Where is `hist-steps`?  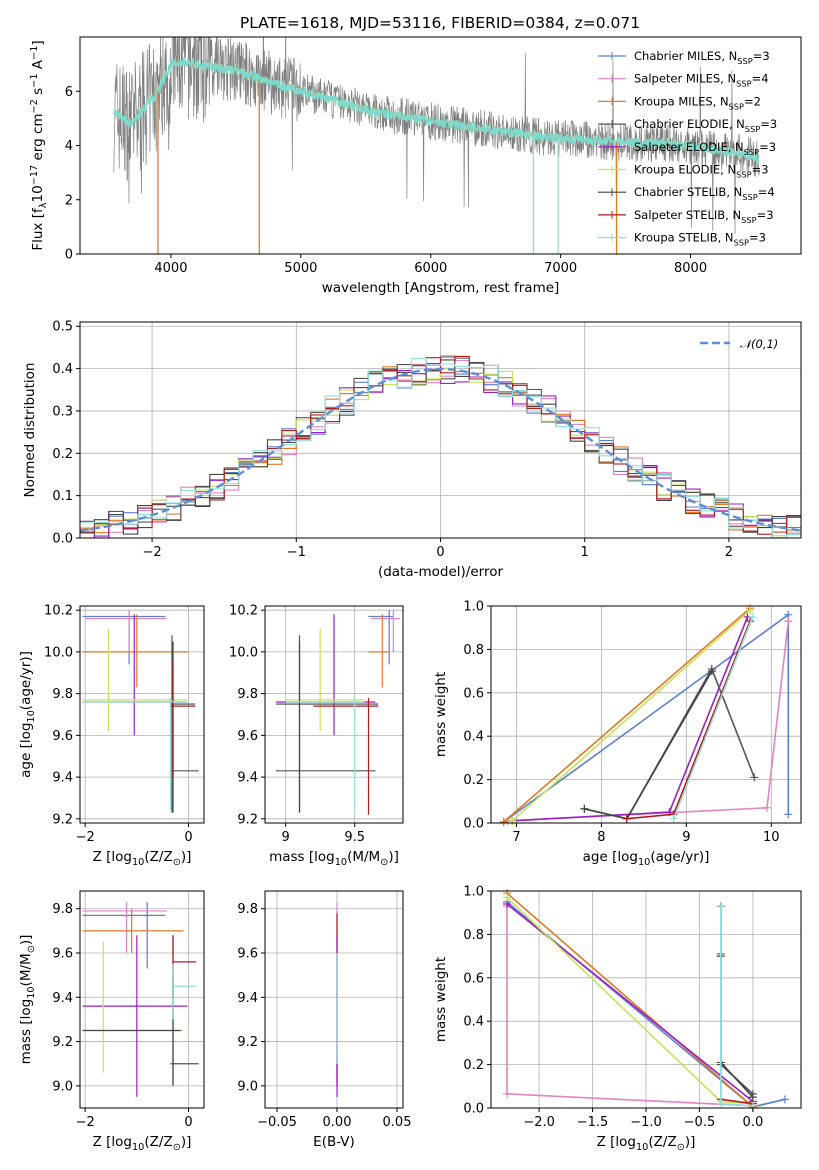
hist-steps is located at coordinates (440, 446).